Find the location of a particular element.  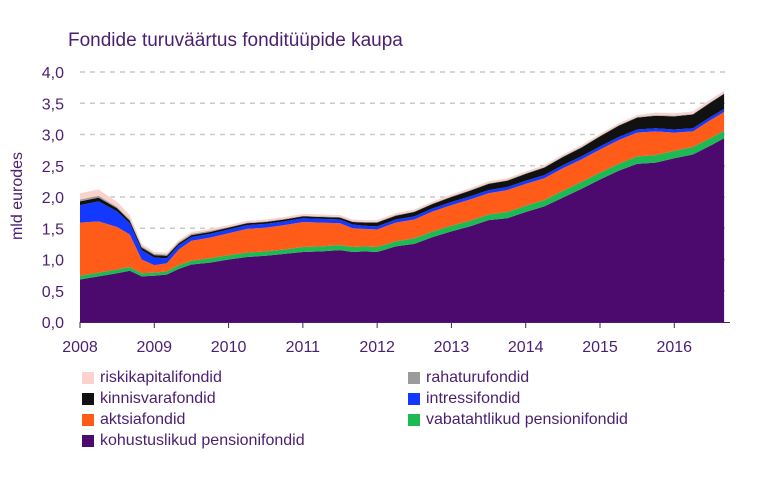

x-tick-label: 2014 is located at coordinates (526, 347).